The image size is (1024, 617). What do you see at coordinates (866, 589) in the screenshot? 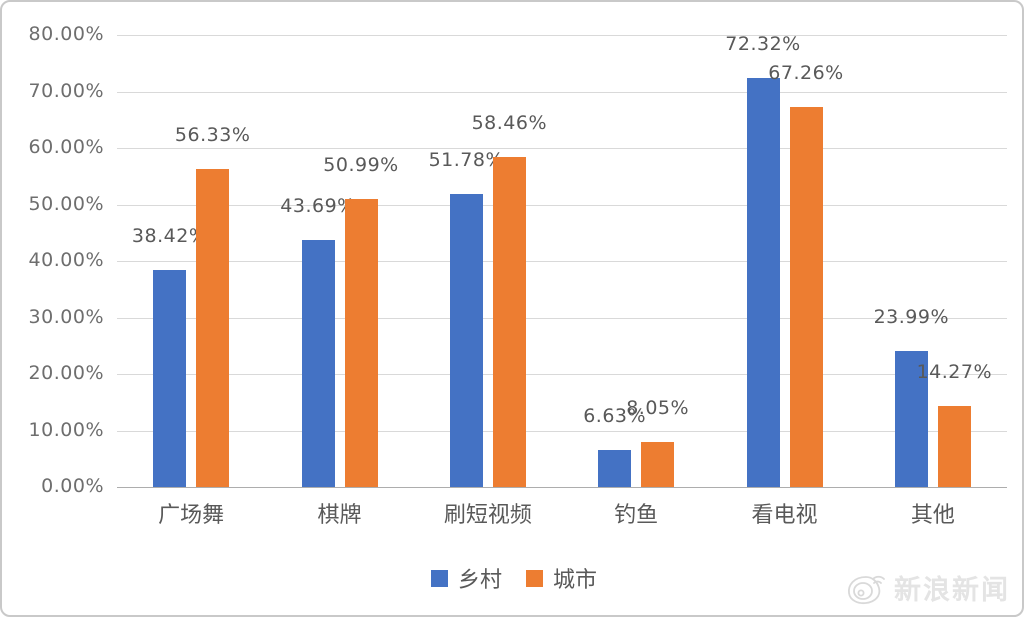
I see `sina-weibo-eye-icon` at bounding box center [866, 589].